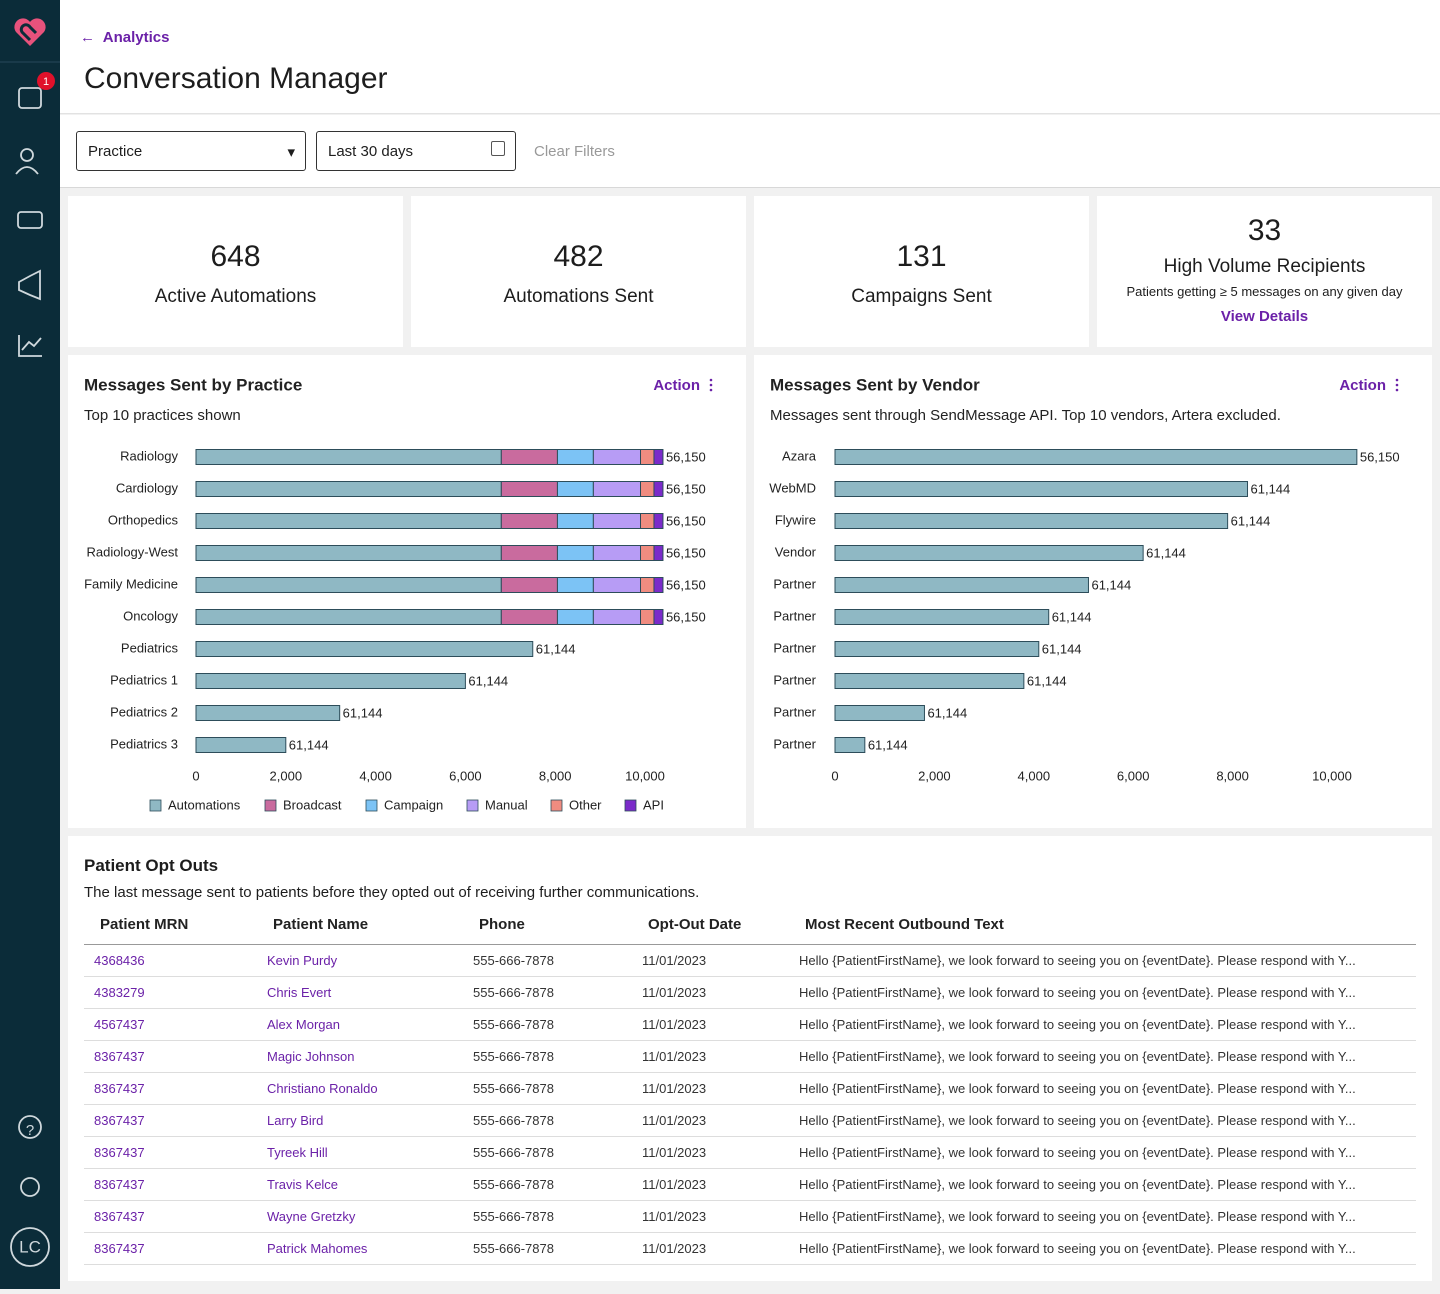  Describe the element at coordinates (1102, 925) in the screenshot. I see `column-header: Most Recent Outbound Text` at that location.